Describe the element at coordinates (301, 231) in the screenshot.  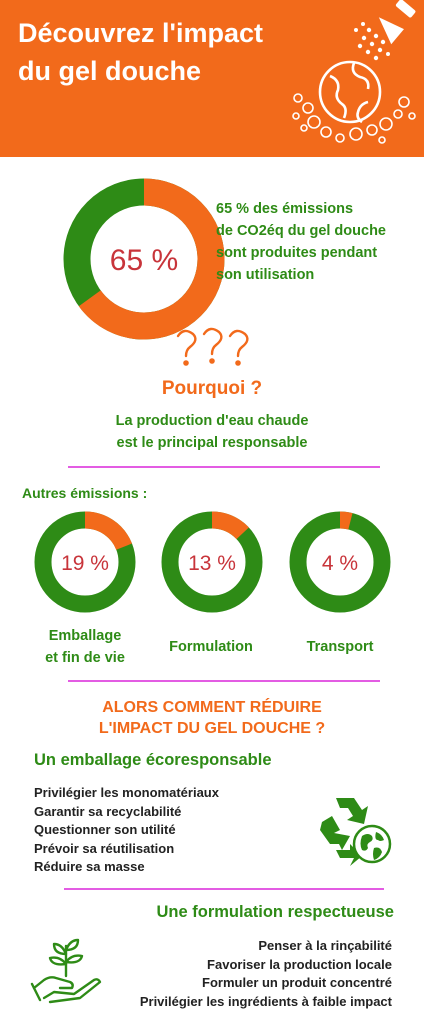
I see `main-share-line: de CO2éq du gel douche` at that location.